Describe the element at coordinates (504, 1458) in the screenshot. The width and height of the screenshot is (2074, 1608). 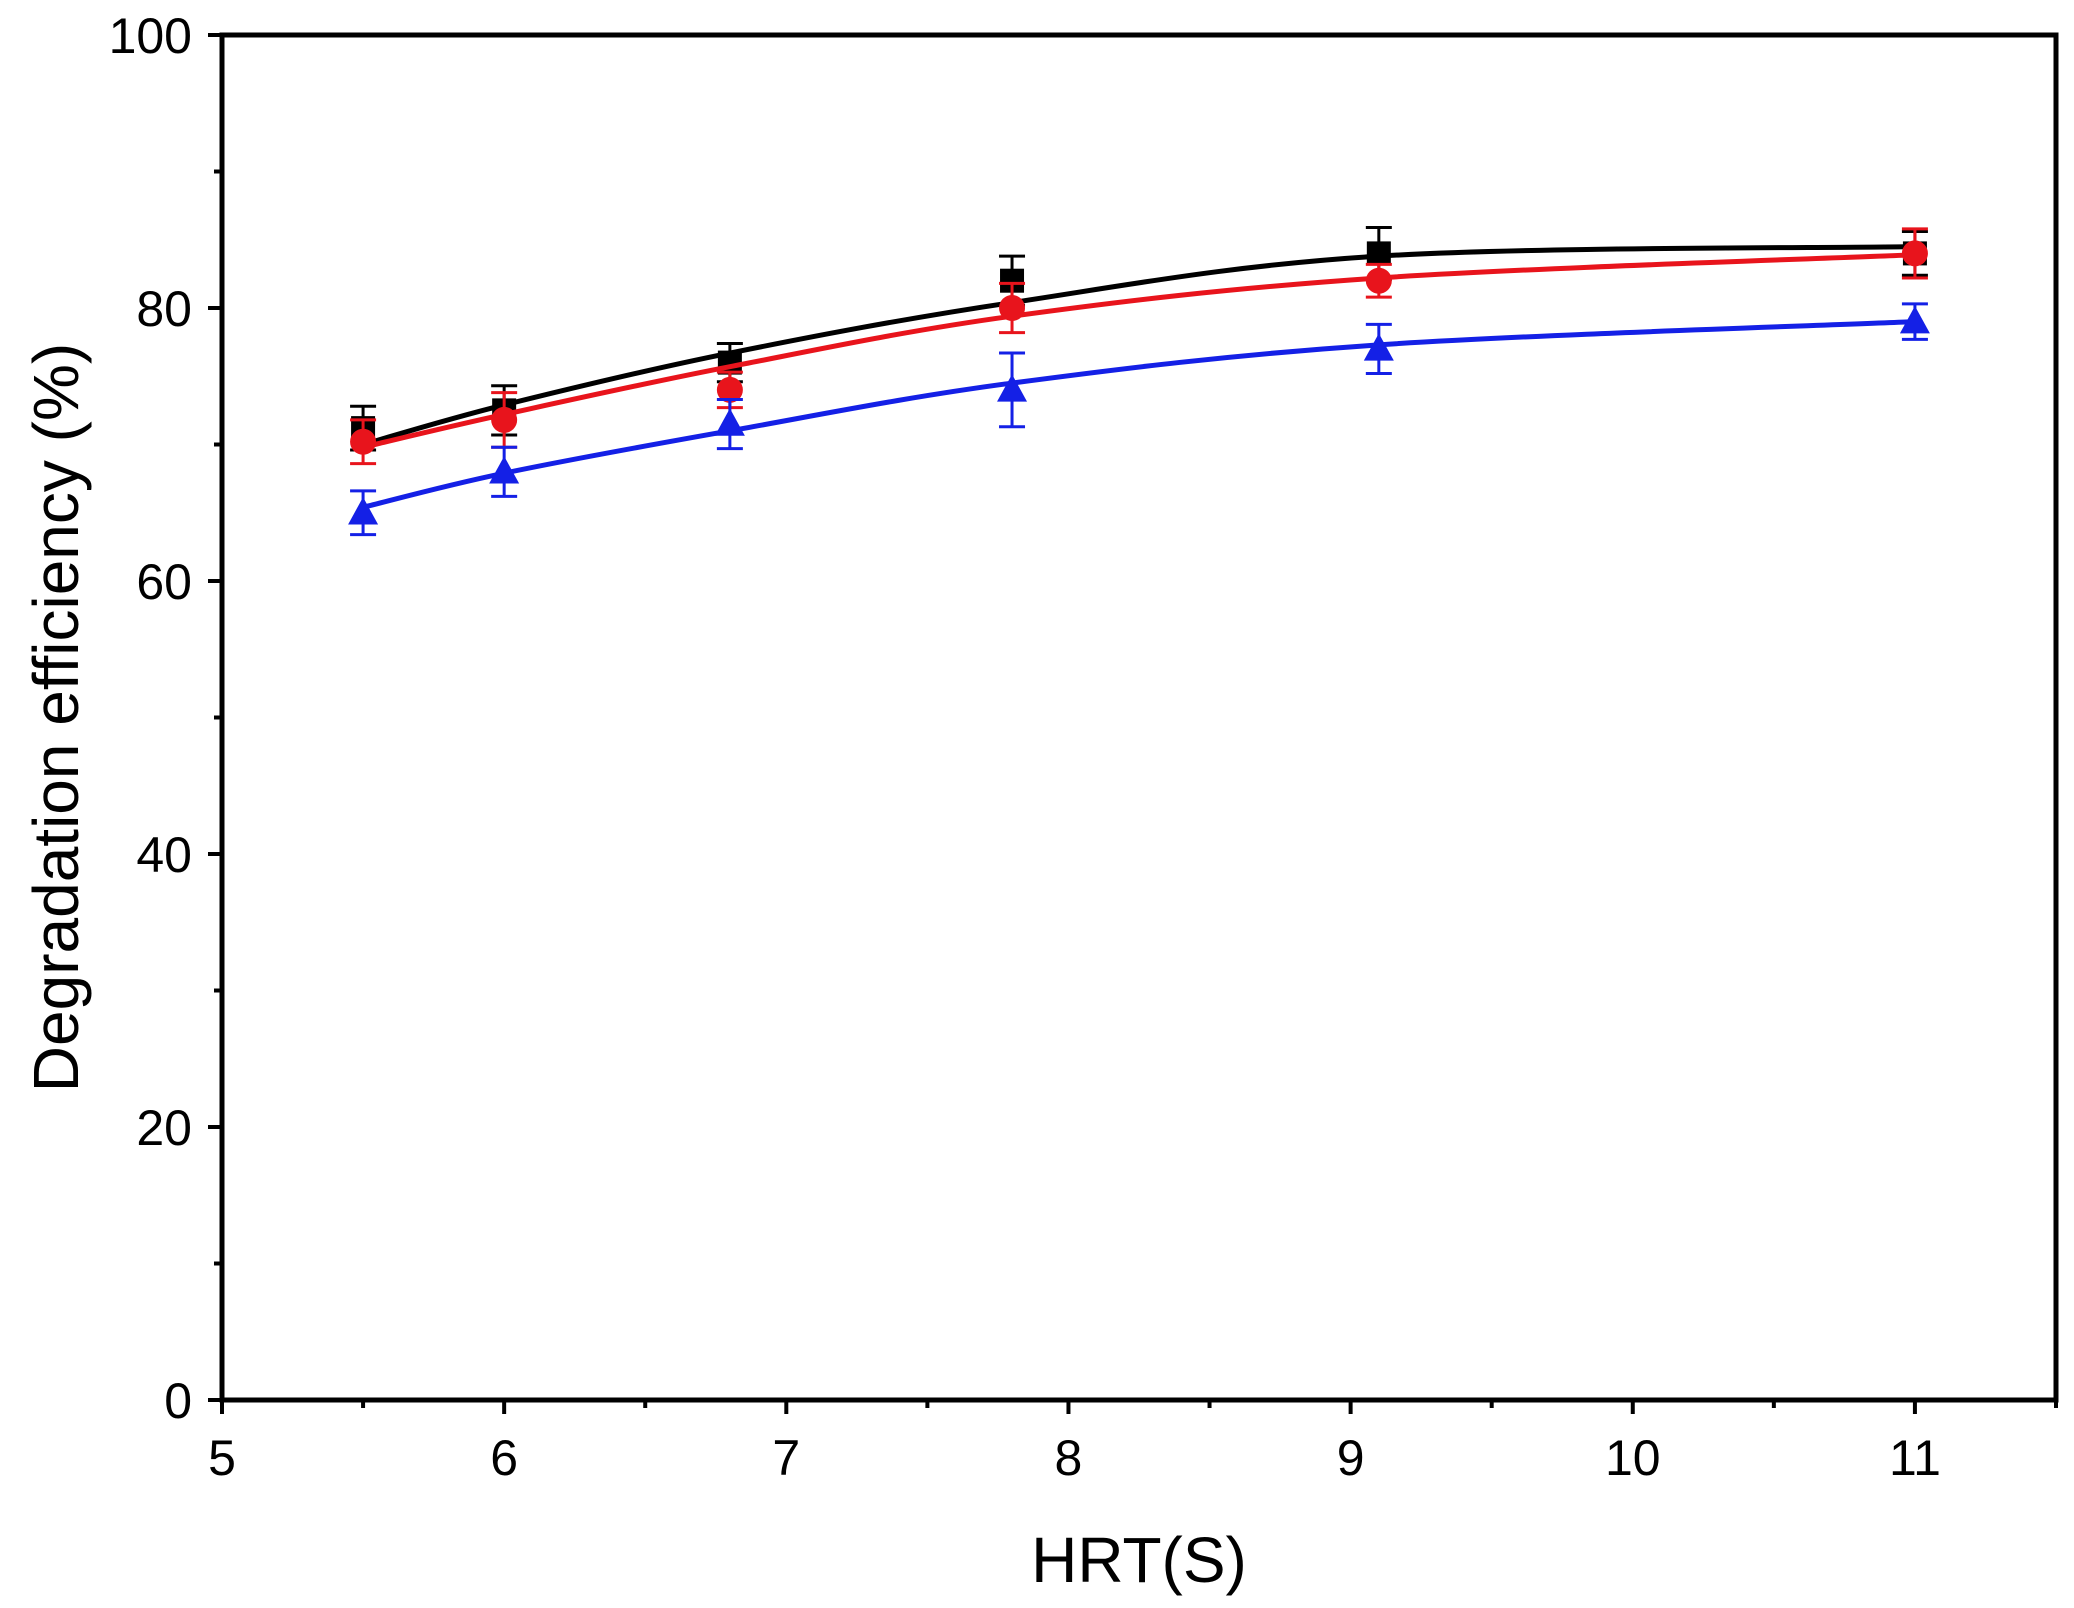
I see `x-tick-label: 6` at that location.